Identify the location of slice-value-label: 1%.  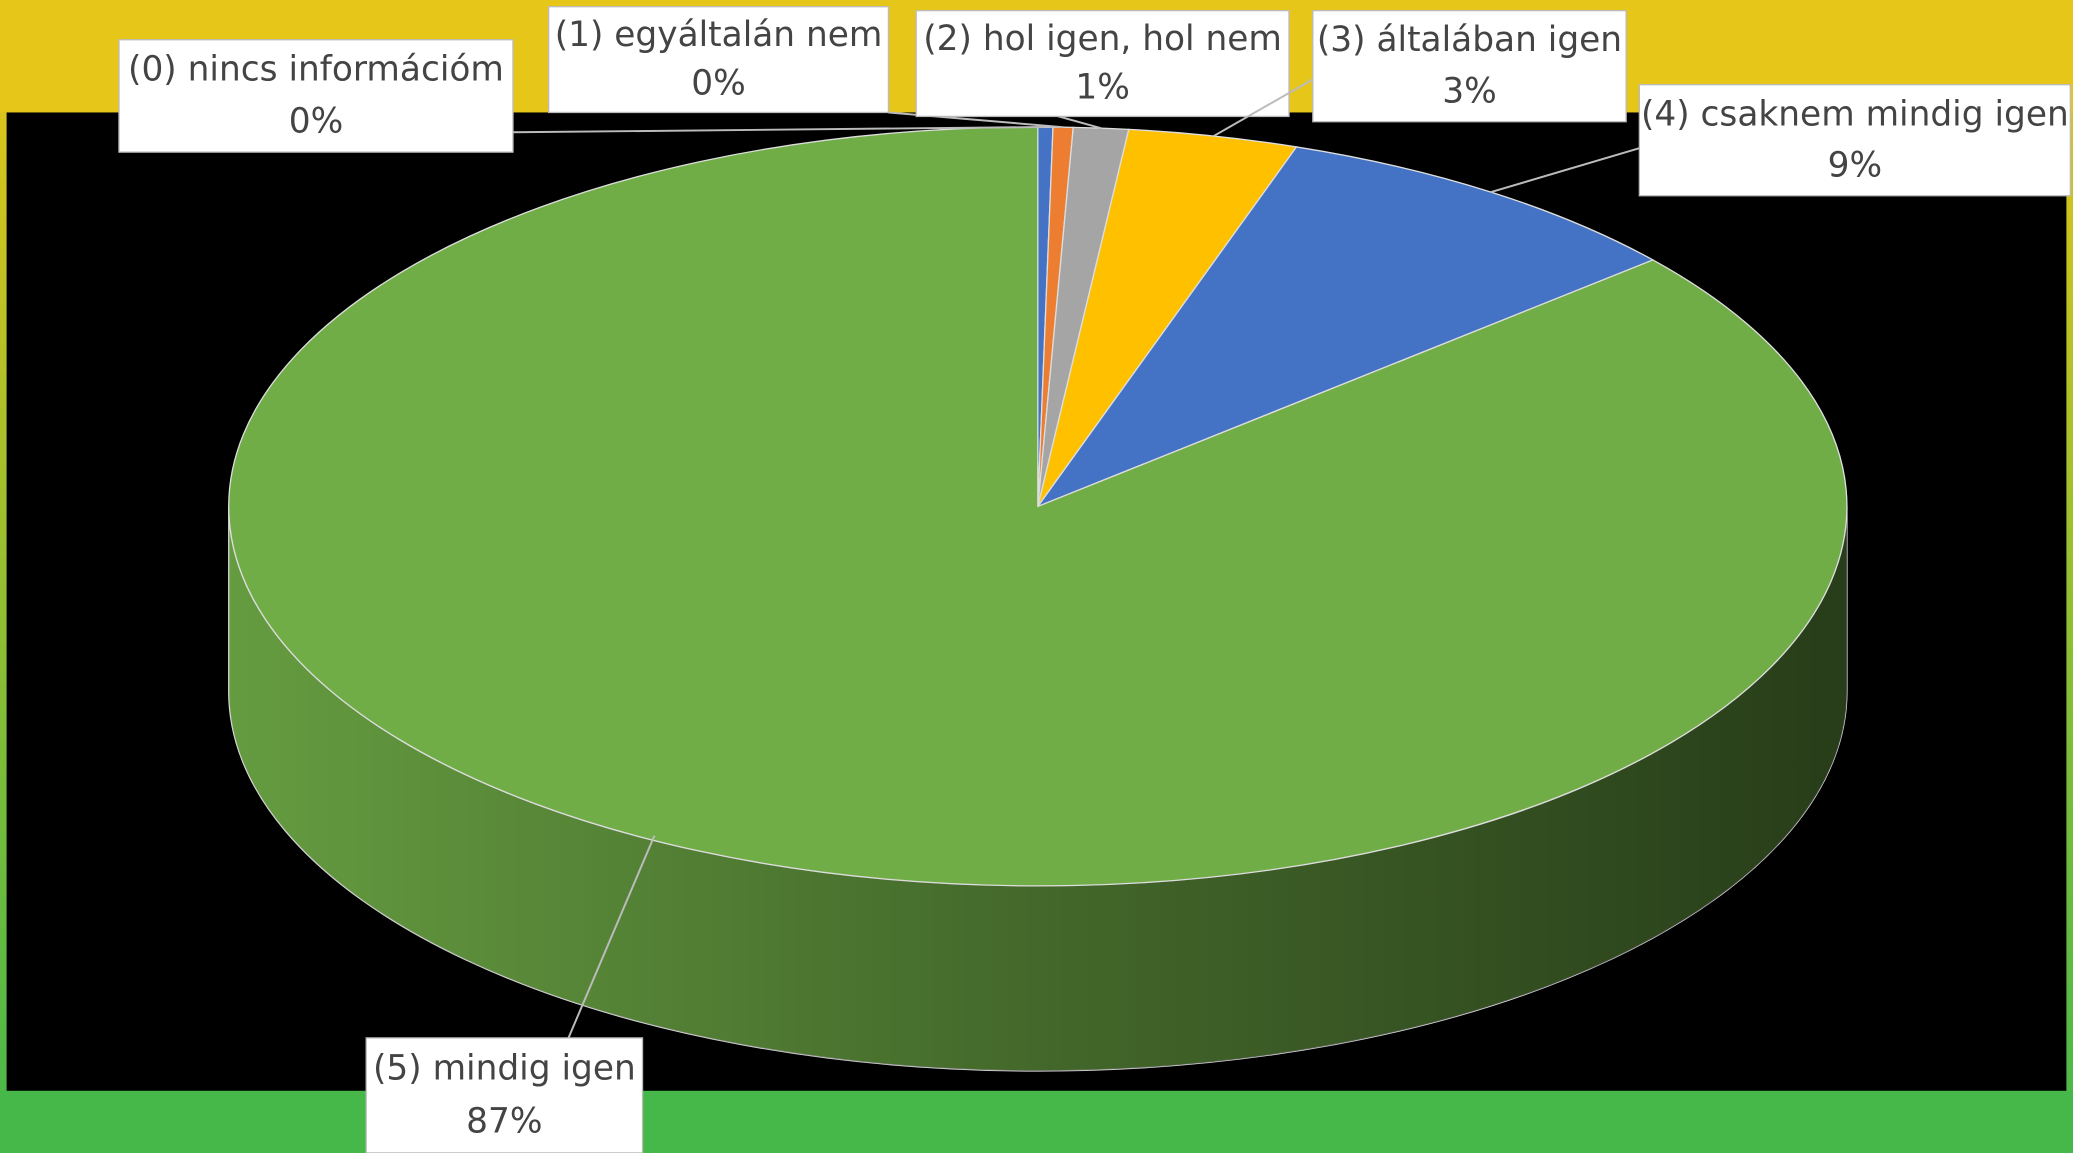
(1102, 87).